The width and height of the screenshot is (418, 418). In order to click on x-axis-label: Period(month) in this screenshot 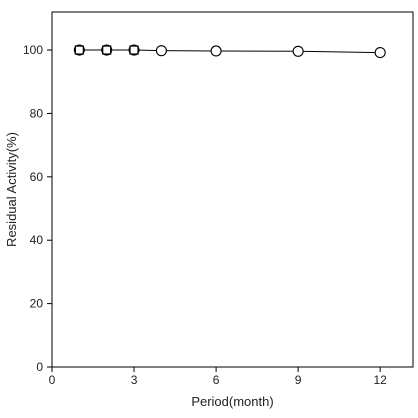, I will do `click(232, 401)`.